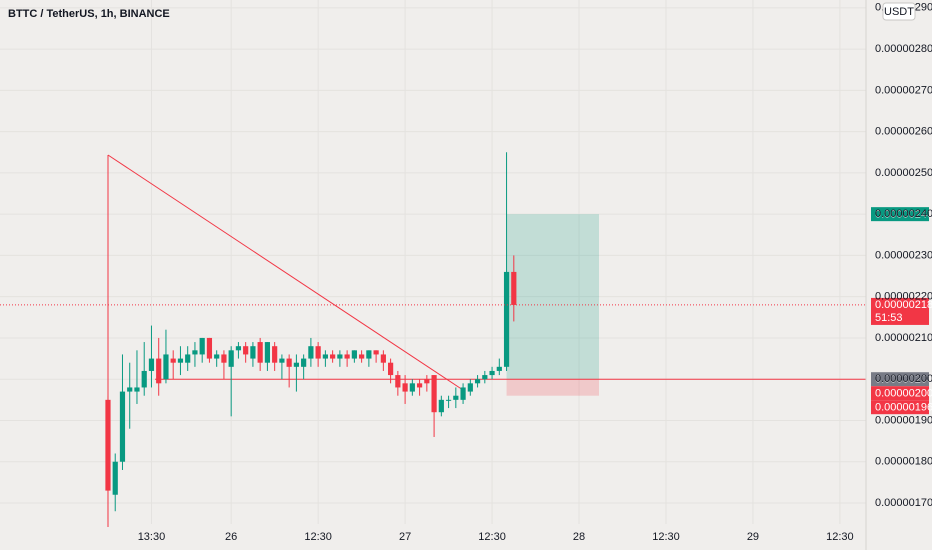 This screenshot has height=550, width=932. I want to click on y-tick-label: 0.00000260, so click(903, 132).